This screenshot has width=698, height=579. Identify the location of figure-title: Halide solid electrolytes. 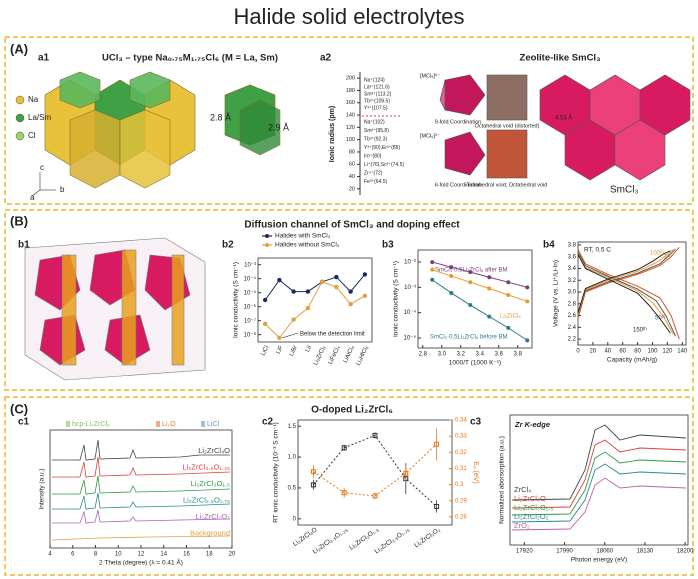
(348, 16).